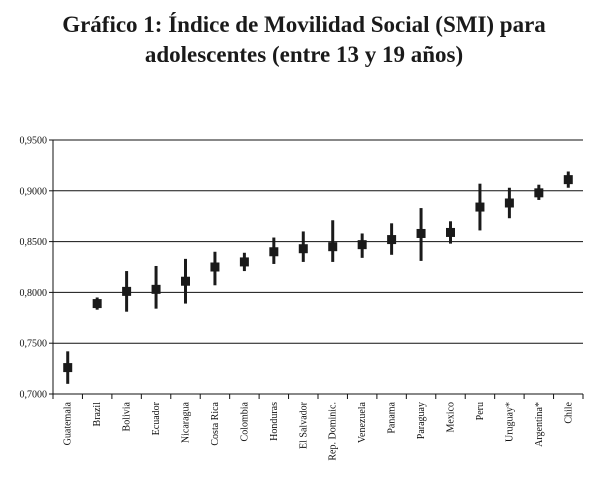  What do you see at coordinates (34, 344) in the screenshot?
I see `y-tick-label: 0,7500` at bounding box center [34, 344].